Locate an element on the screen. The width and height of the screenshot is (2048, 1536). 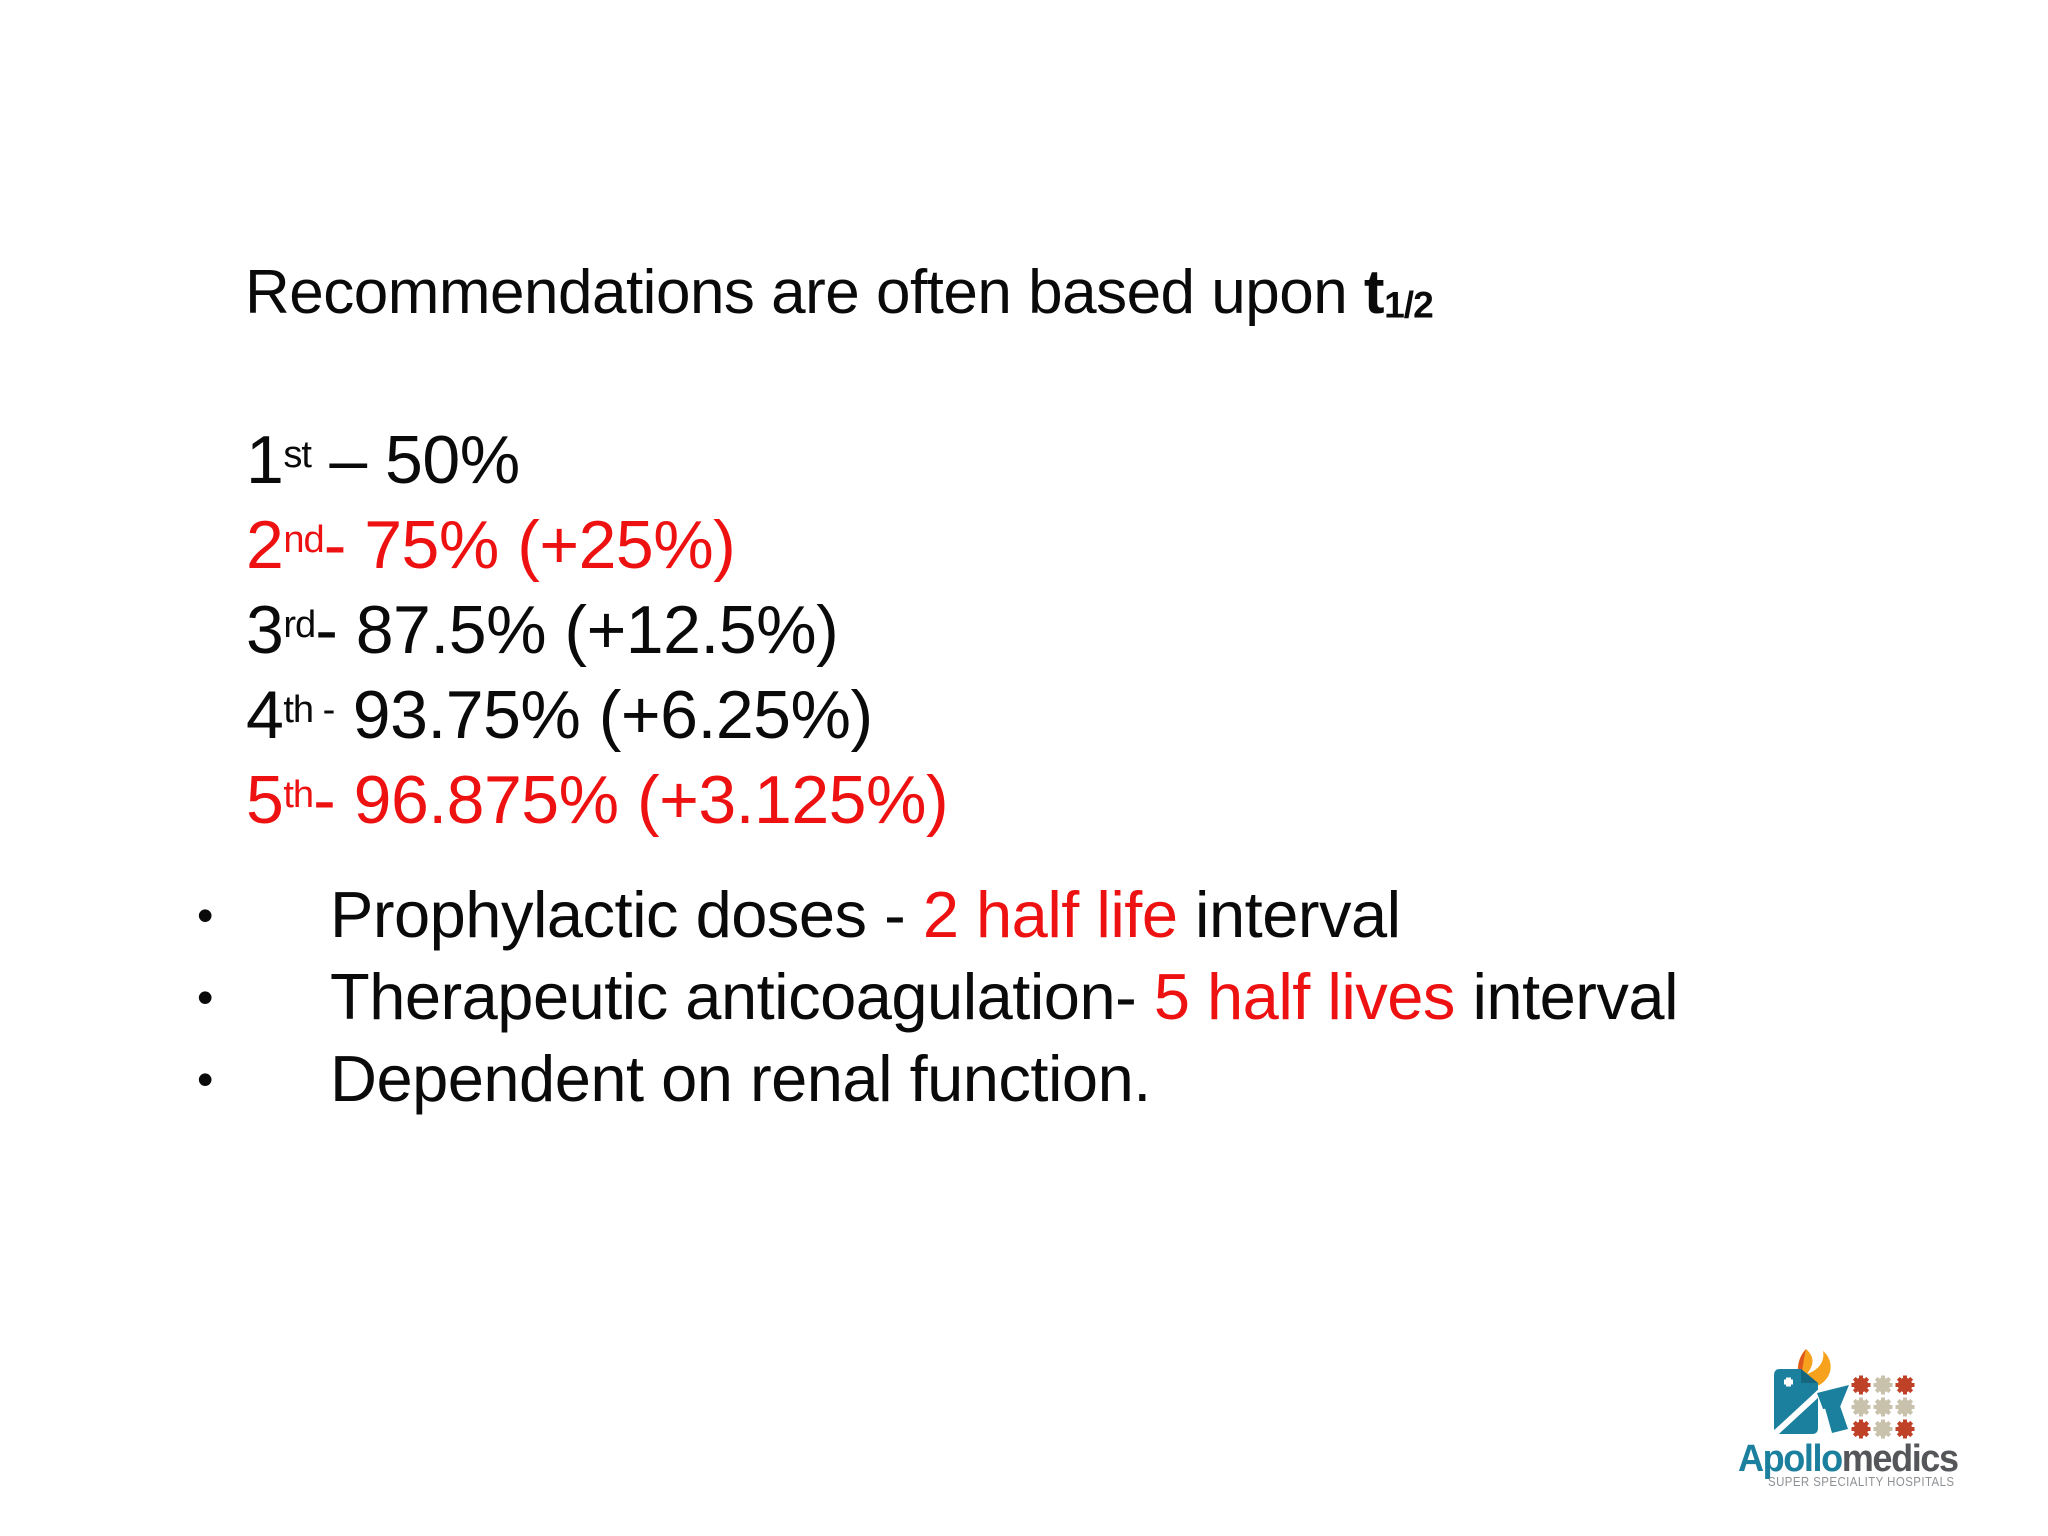
bullet-highlight: 5 half lives is located at coordinates (1304, 996).